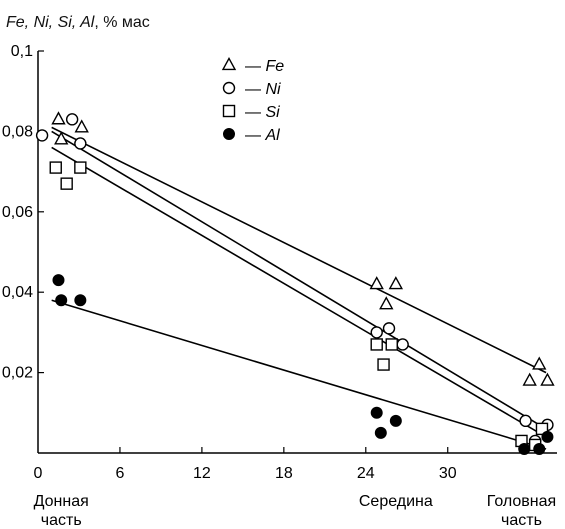 Image resolution: width=565 pixels, height=529 pixels. What do you see at coordinates (17, 131) in the screenshot?
I see `y-tick-label: 0,08` at bounding box center [17, 131].